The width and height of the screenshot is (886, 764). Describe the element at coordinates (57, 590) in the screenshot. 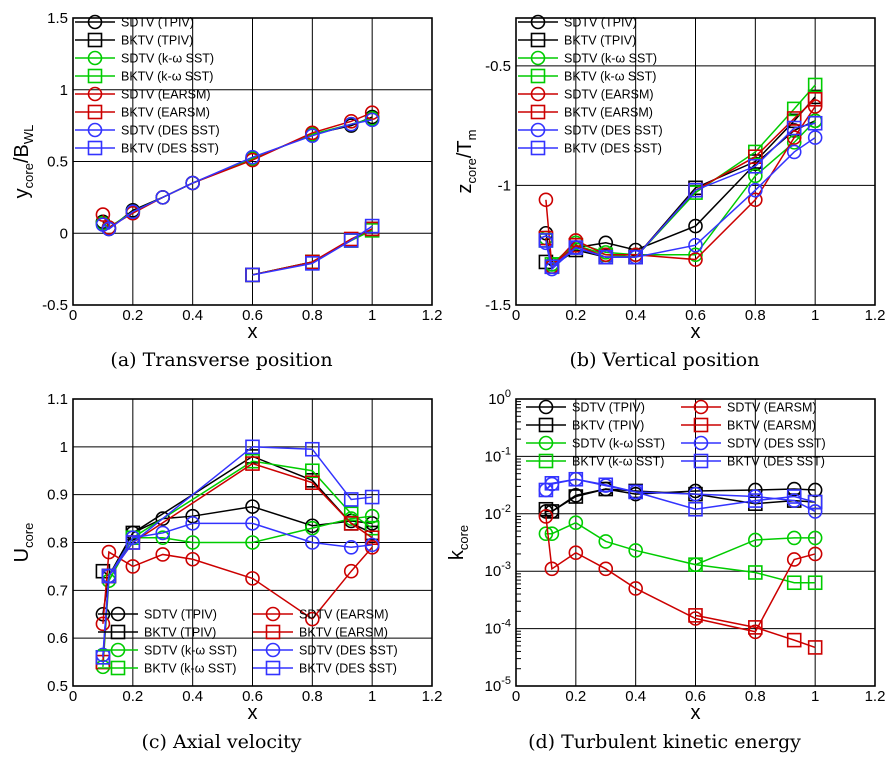

I see `y-tick-label: 0.7` at that location.